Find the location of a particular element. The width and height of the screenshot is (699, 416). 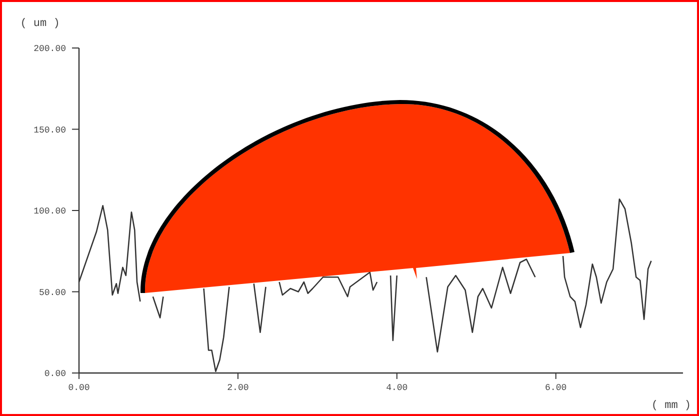

y-tick-label: 200.00 is located at coordinates (50, 49).